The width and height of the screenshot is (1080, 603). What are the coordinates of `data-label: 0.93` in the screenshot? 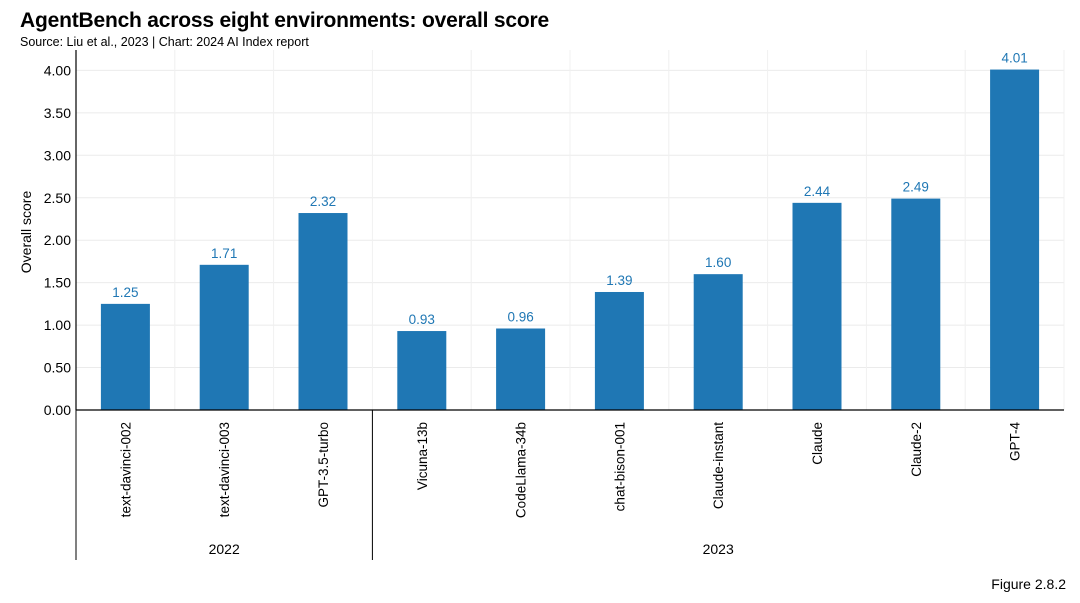 It's located at (422, 319).